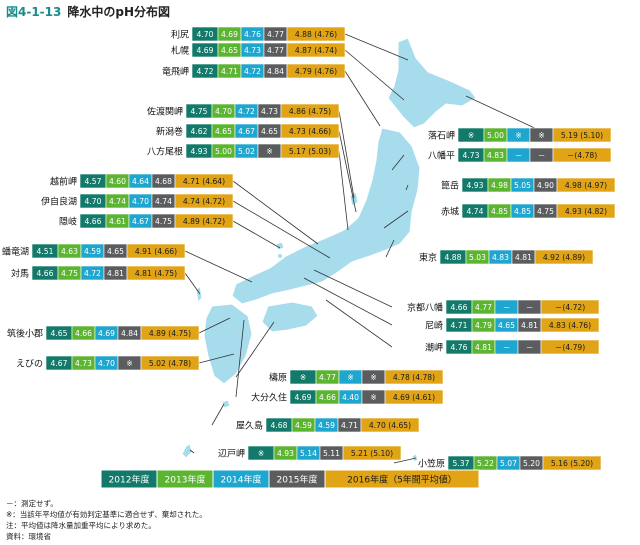  What do you see at coordinates (165, 112) in the screenshot?
I see `station-name: 佐渡関岬` at bounding box center [165, 112].